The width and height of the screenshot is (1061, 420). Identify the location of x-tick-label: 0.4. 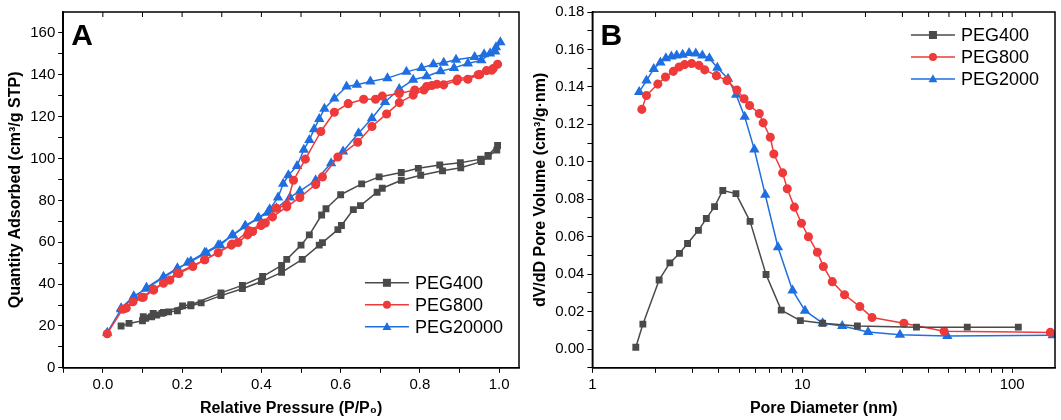
(261, 383).